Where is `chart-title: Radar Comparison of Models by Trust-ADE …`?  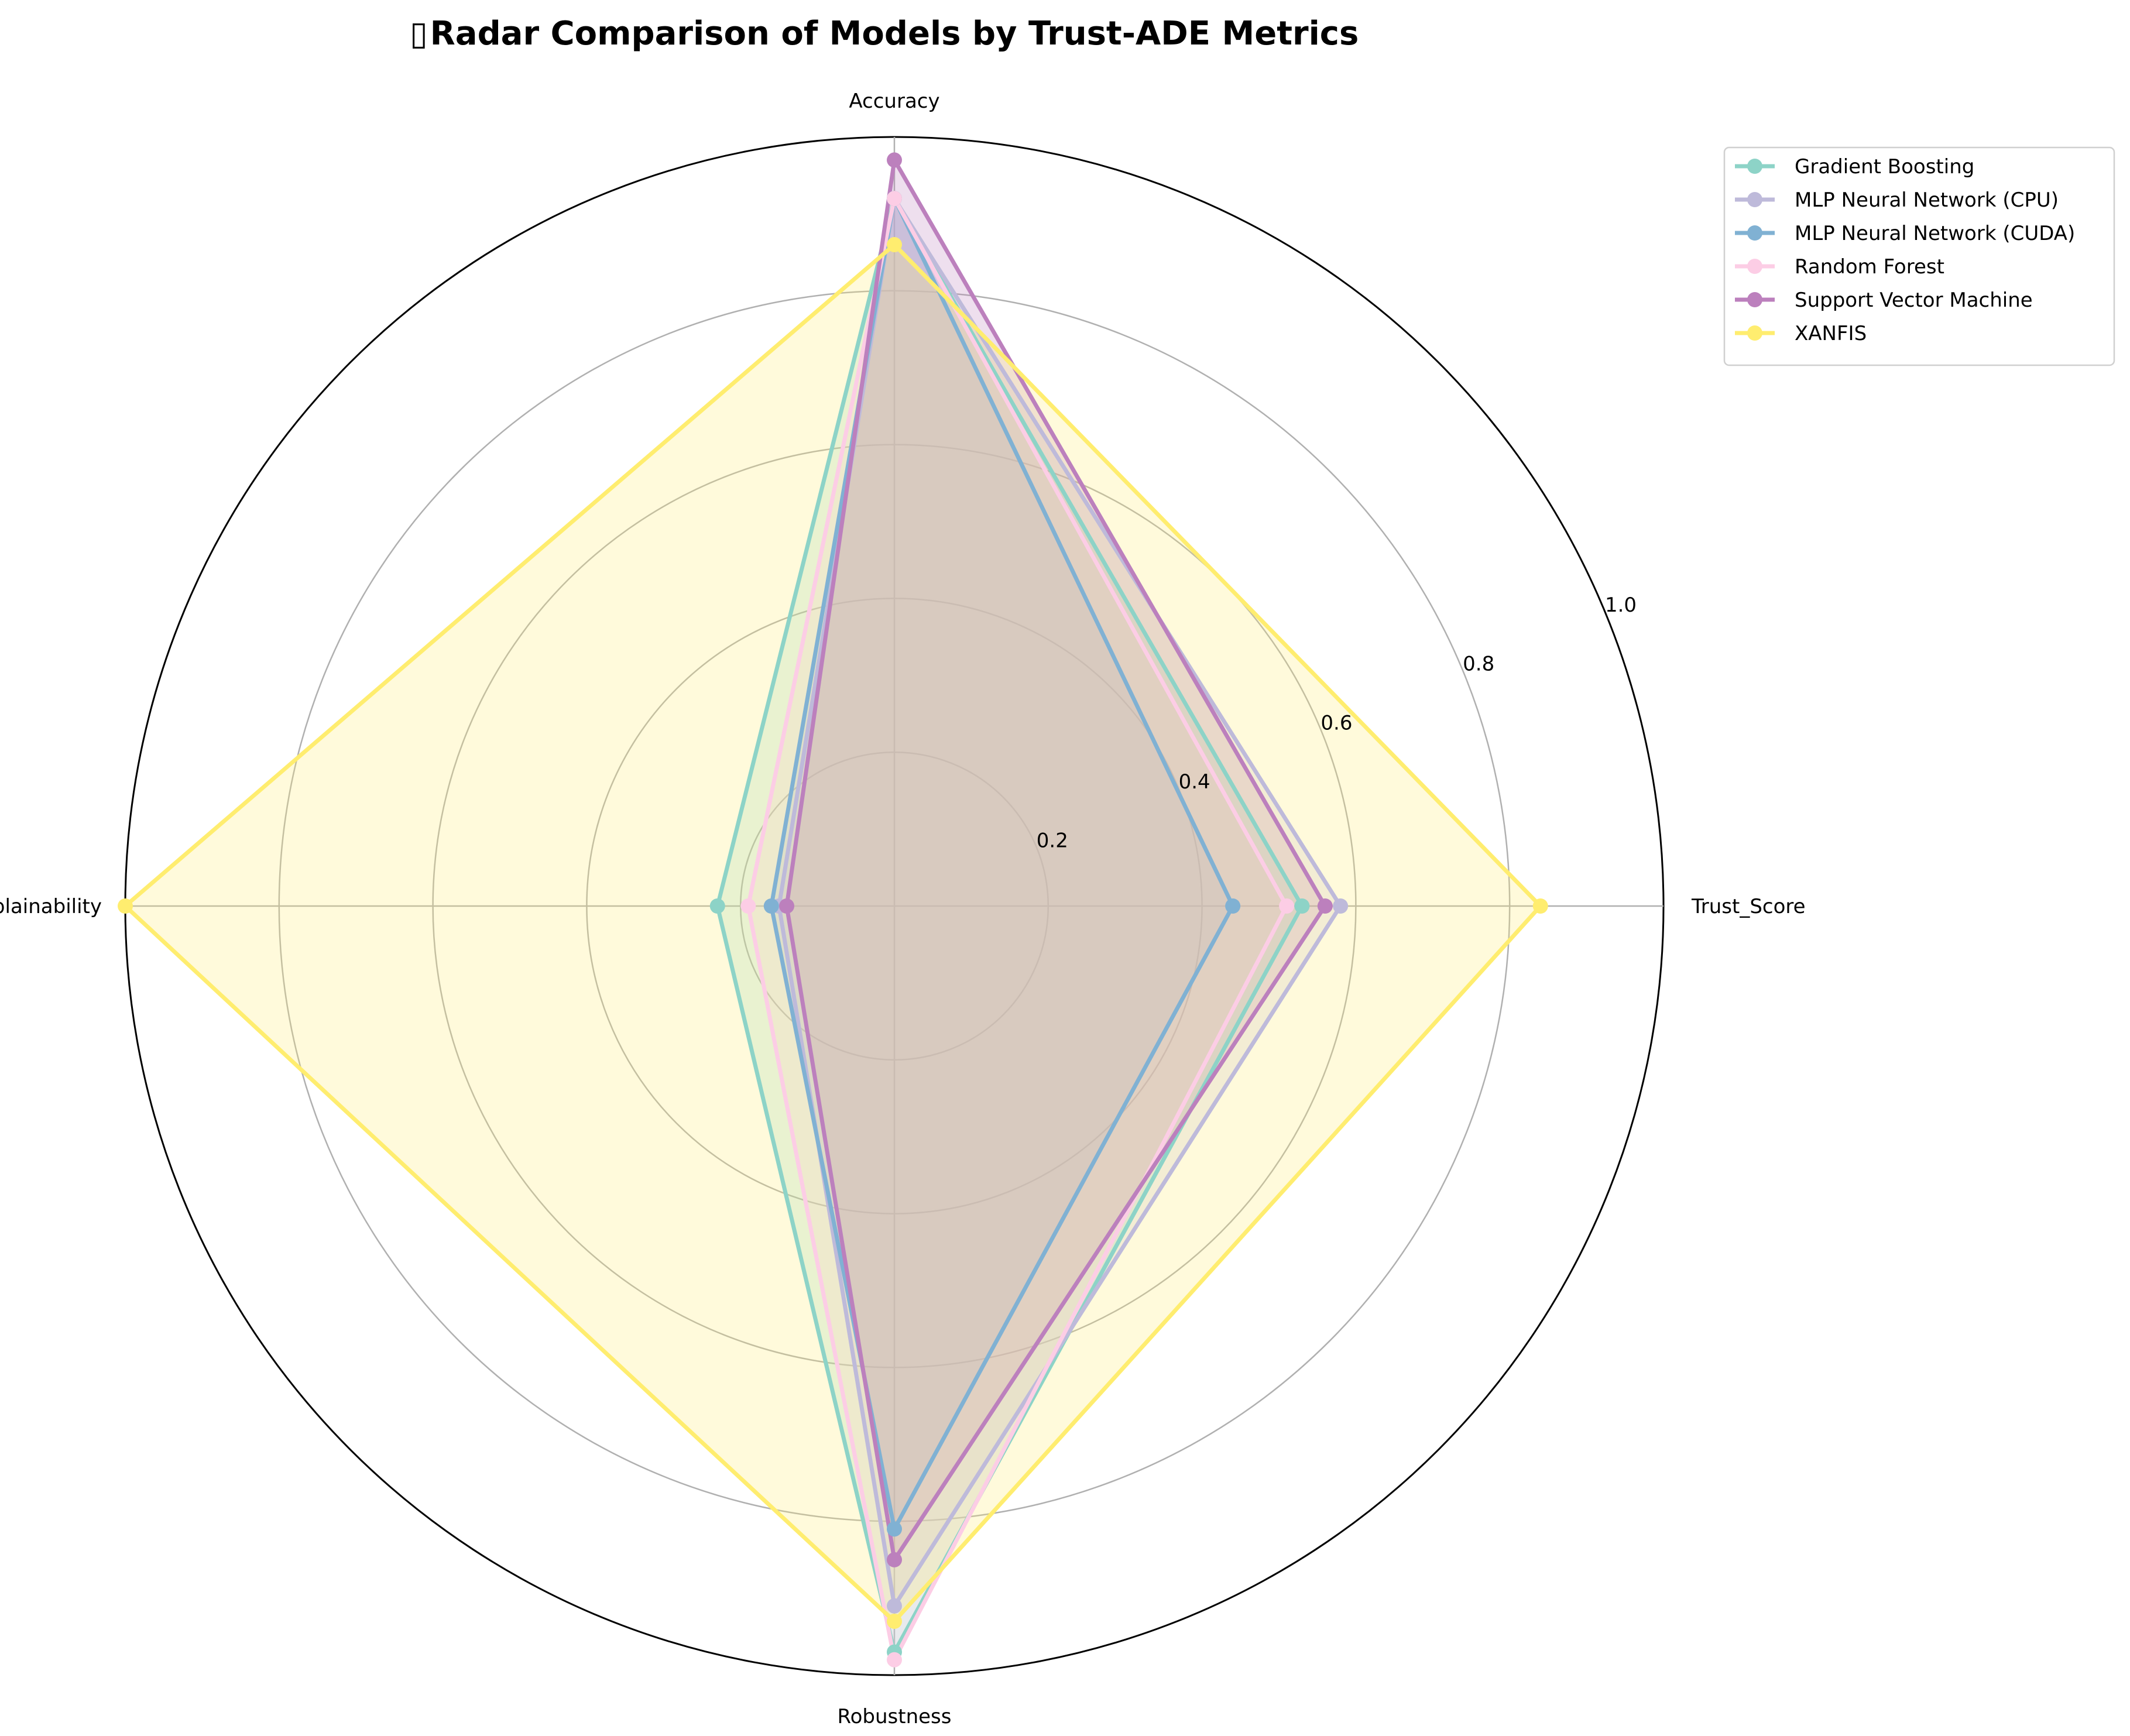
chart-title: Radar Comparison of Models by Trust-ADE … is located at coordinates (894, 34).